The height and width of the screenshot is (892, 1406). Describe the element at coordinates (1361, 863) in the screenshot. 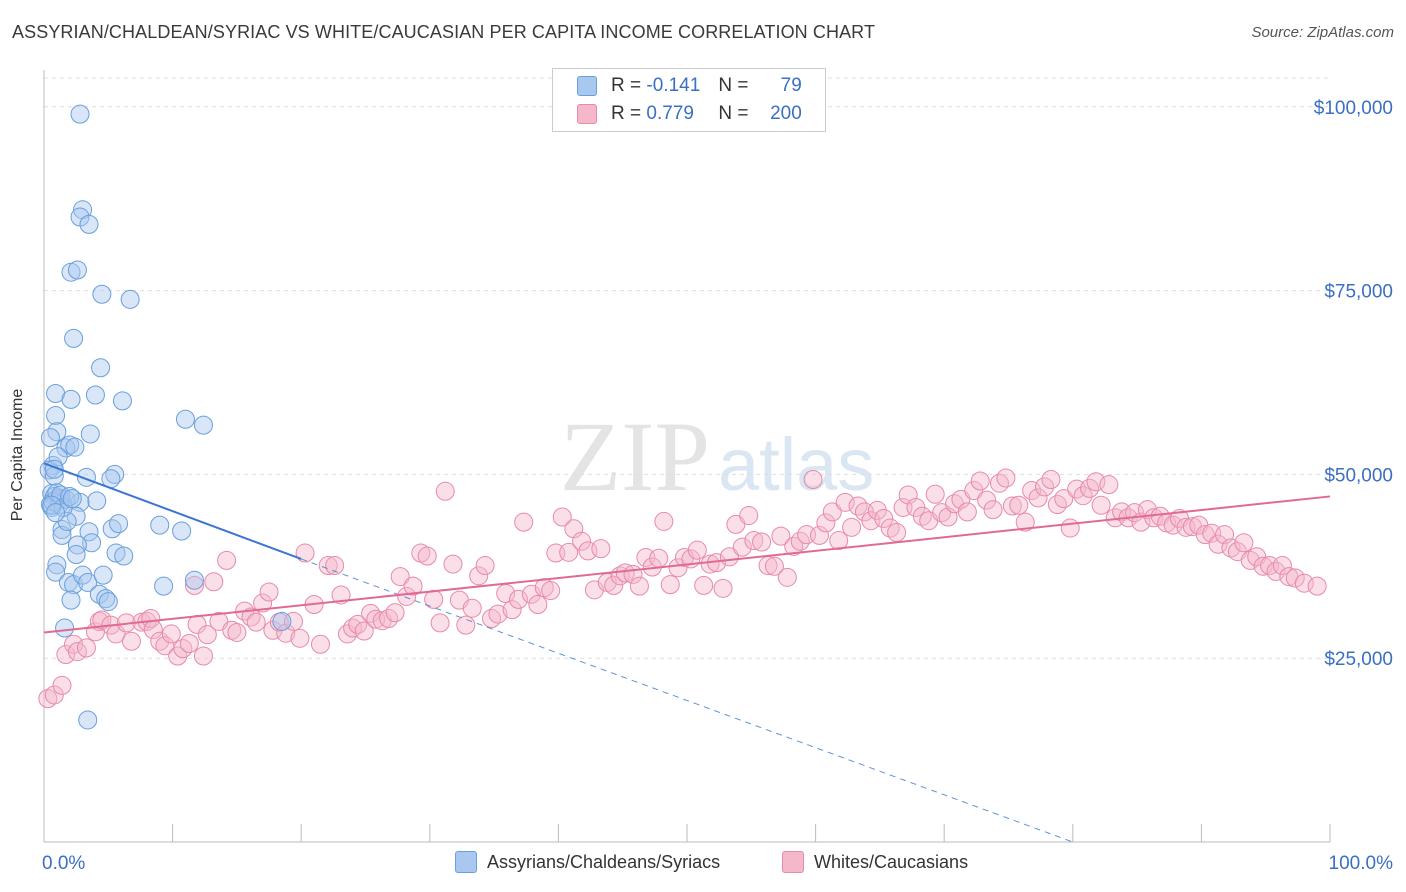

I see `x-tick-label-max: 100.0%` at that location.